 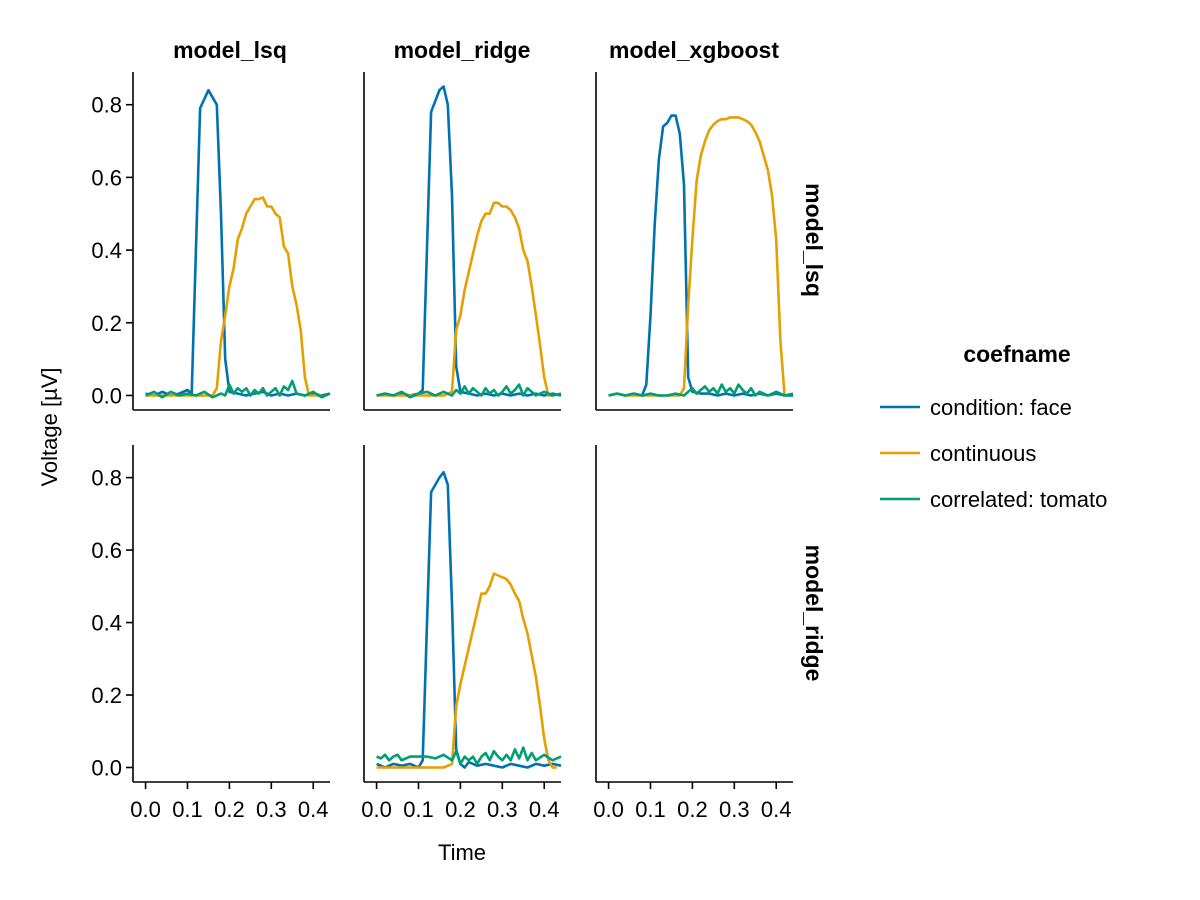 I want to click on row-title-1: model_lsq, so click(x=814, y=240).